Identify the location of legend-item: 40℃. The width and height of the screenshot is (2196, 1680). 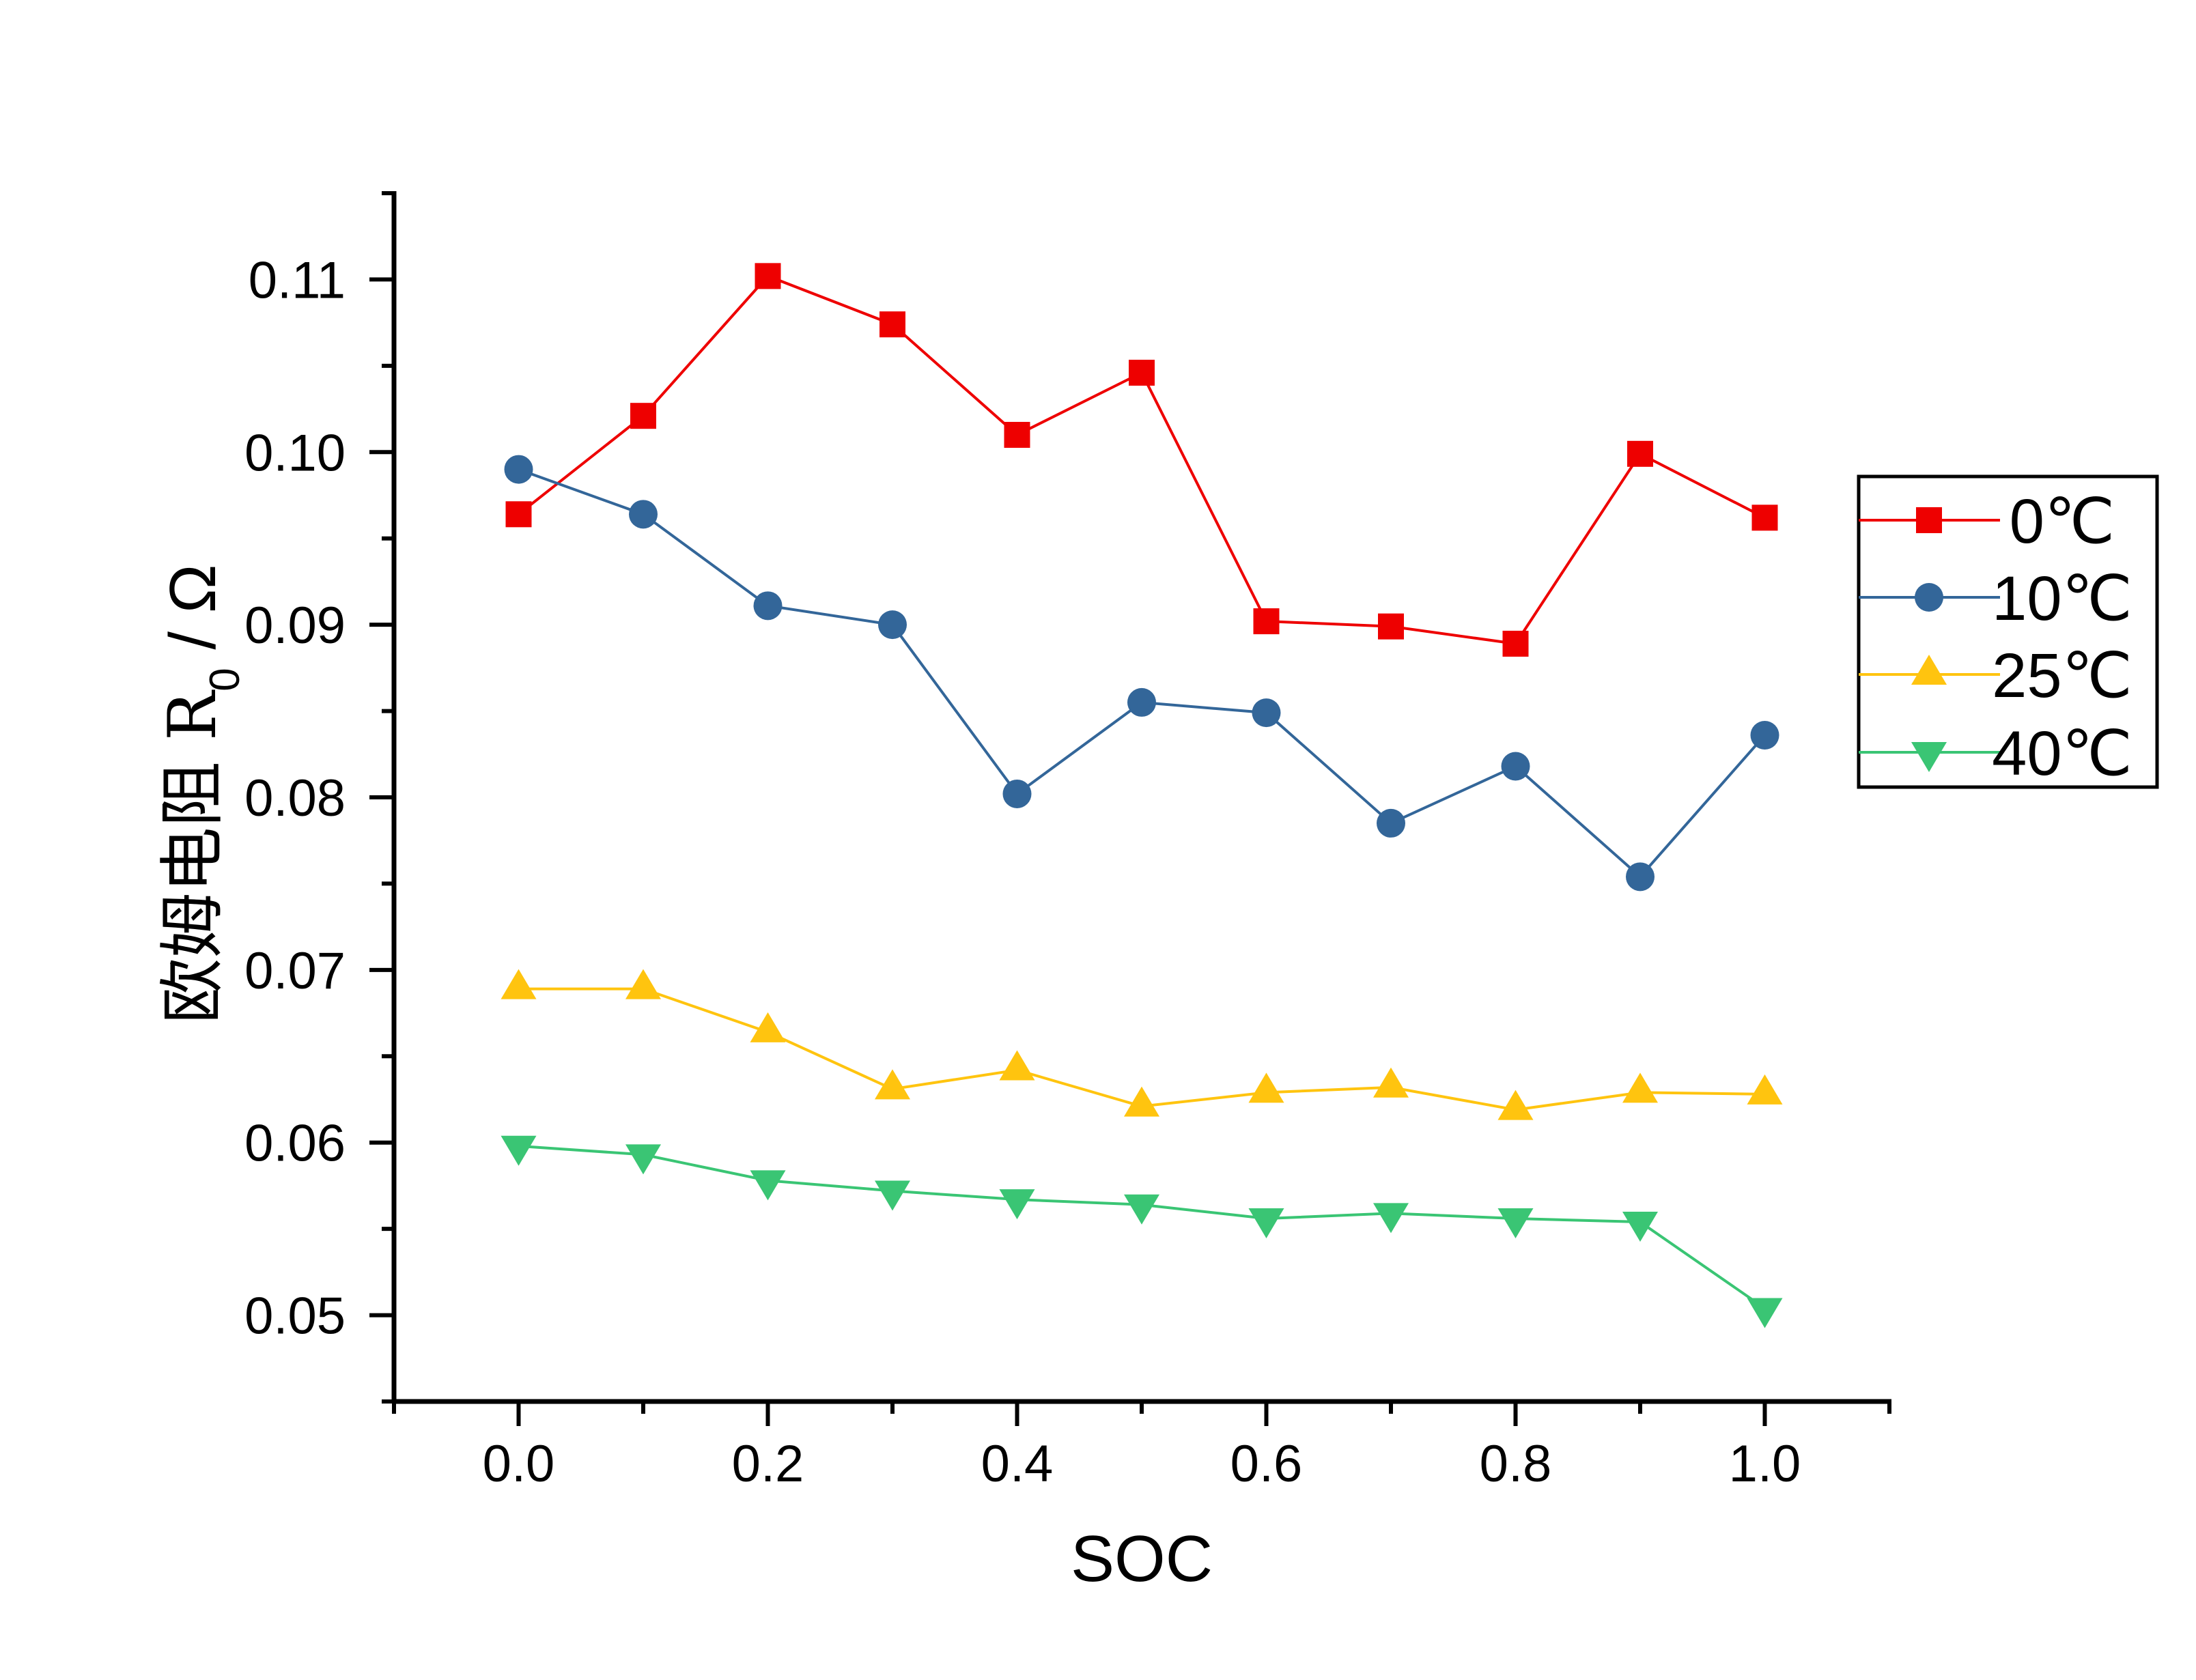
(1996, 753).